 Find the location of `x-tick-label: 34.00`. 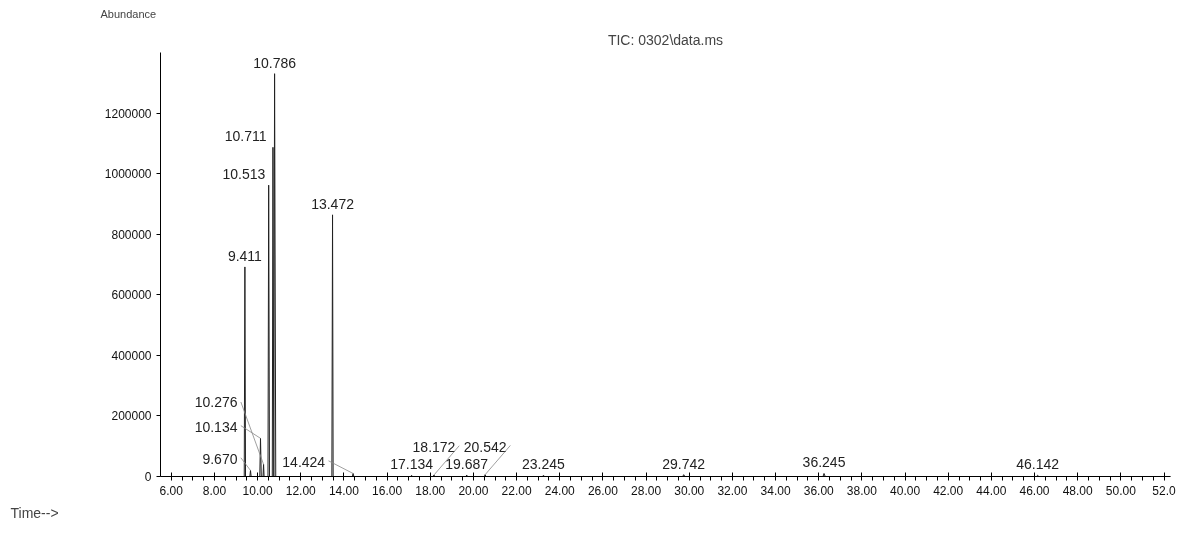

x-tick-label: 34.00 is located at coordinates (775, 490).